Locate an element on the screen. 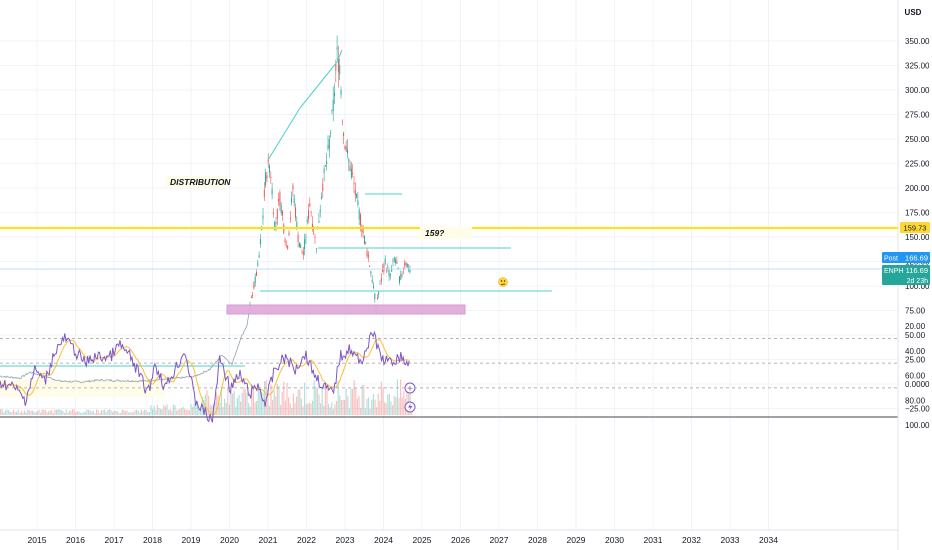 This screenshot has width=932, height=550. time-tick-label: 2025 is located at coordinates (422, 540).